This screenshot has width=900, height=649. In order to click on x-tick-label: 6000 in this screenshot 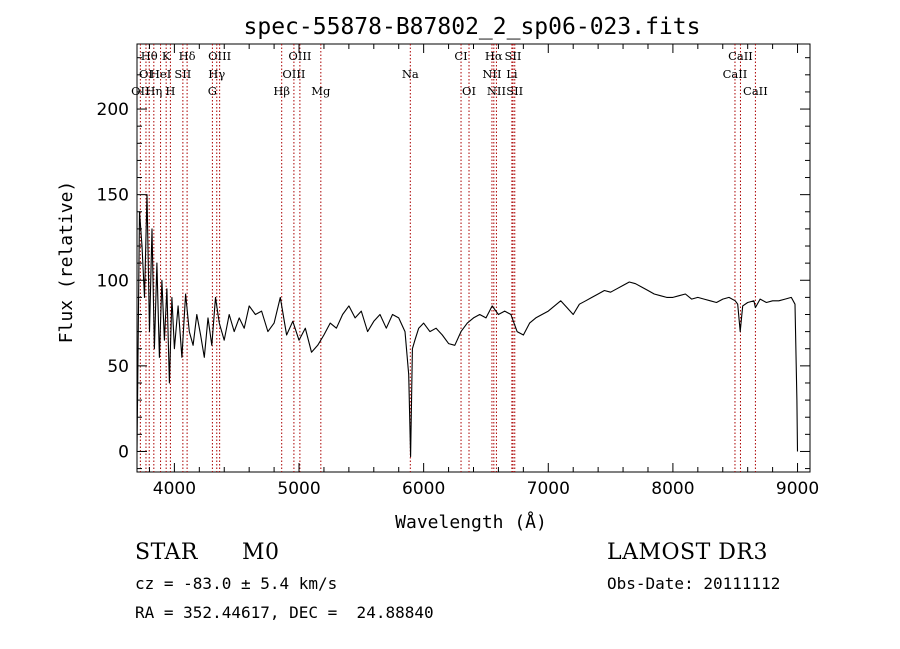, I will do `click(423, 489)`.